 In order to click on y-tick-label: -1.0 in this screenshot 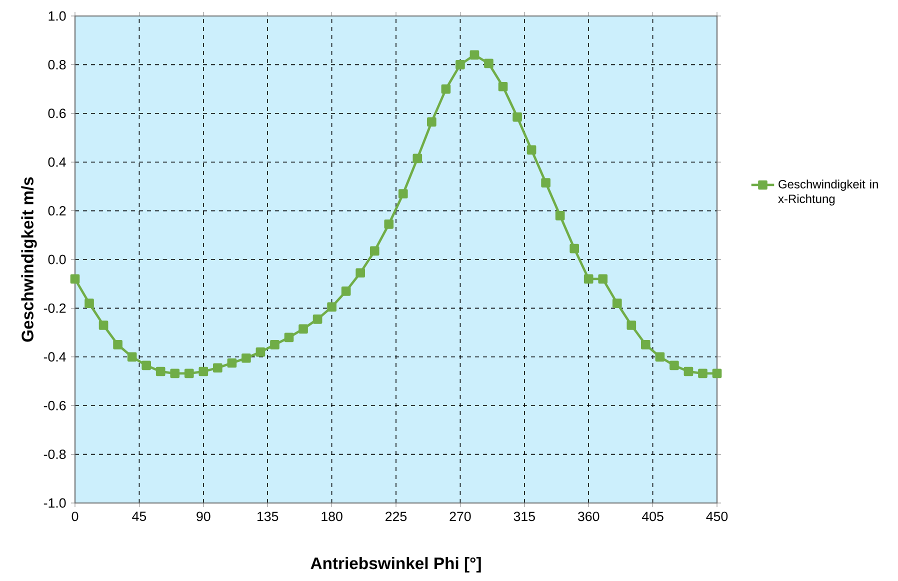, I will do `click(55, 503)`.